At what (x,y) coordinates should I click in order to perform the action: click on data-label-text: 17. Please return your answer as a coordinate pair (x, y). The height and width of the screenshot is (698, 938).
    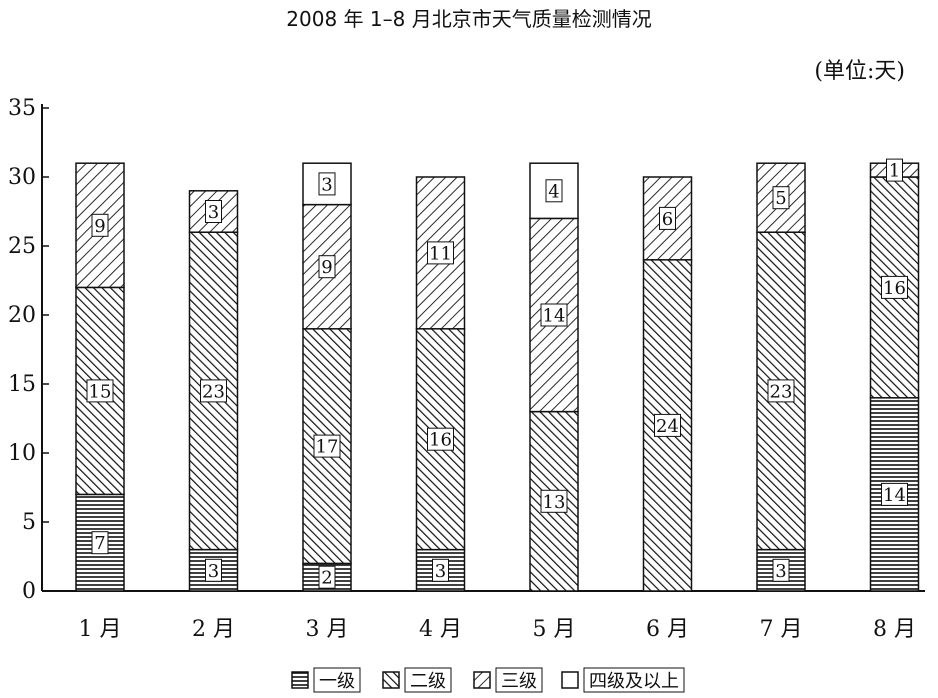
    Looking at the image, I should click on (327, 447).